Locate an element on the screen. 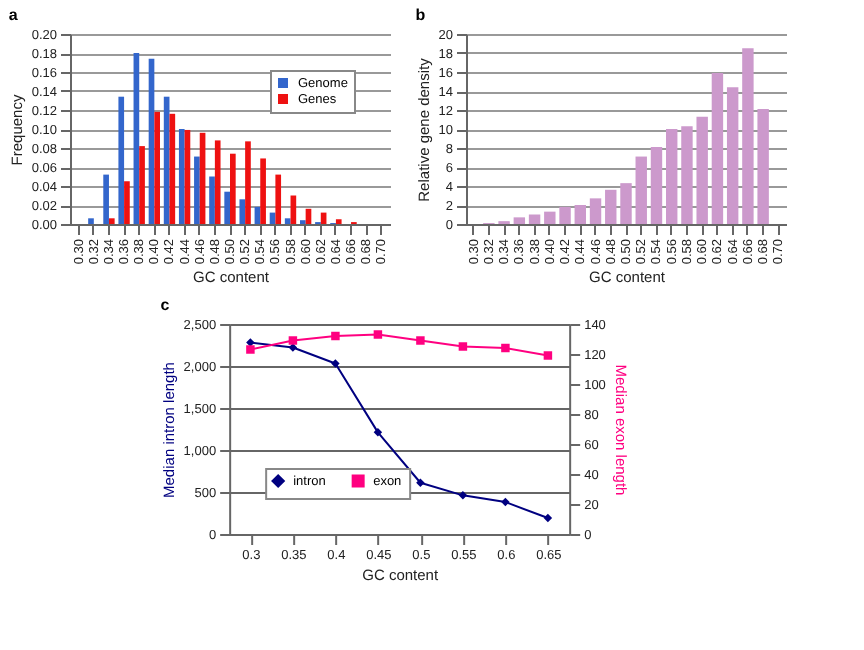  text: b is located at coordinates (420, 15).